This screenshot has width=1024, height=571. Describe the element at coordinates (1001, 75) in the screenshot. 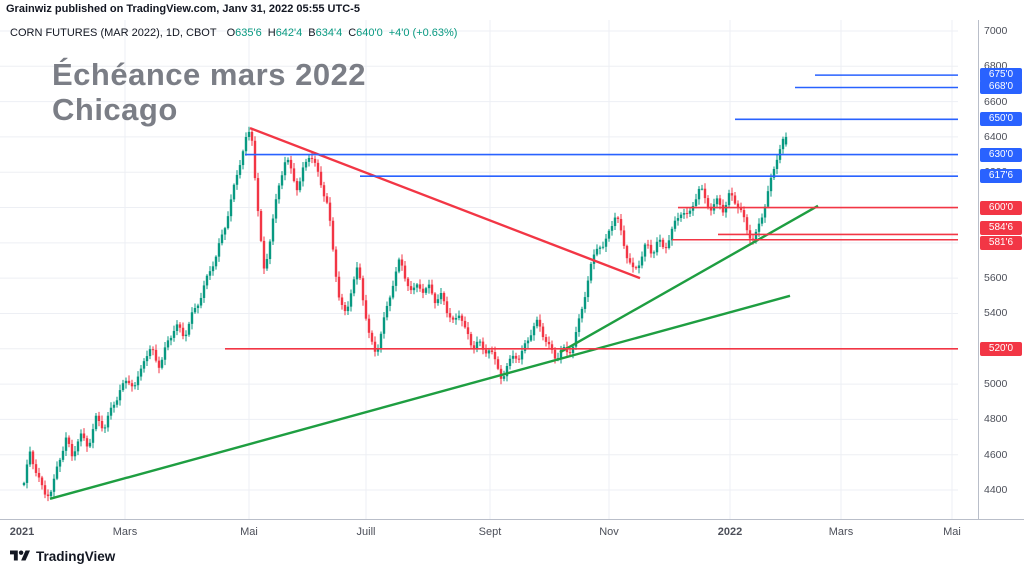

I see `price-level-badge: 675'0` at that location.